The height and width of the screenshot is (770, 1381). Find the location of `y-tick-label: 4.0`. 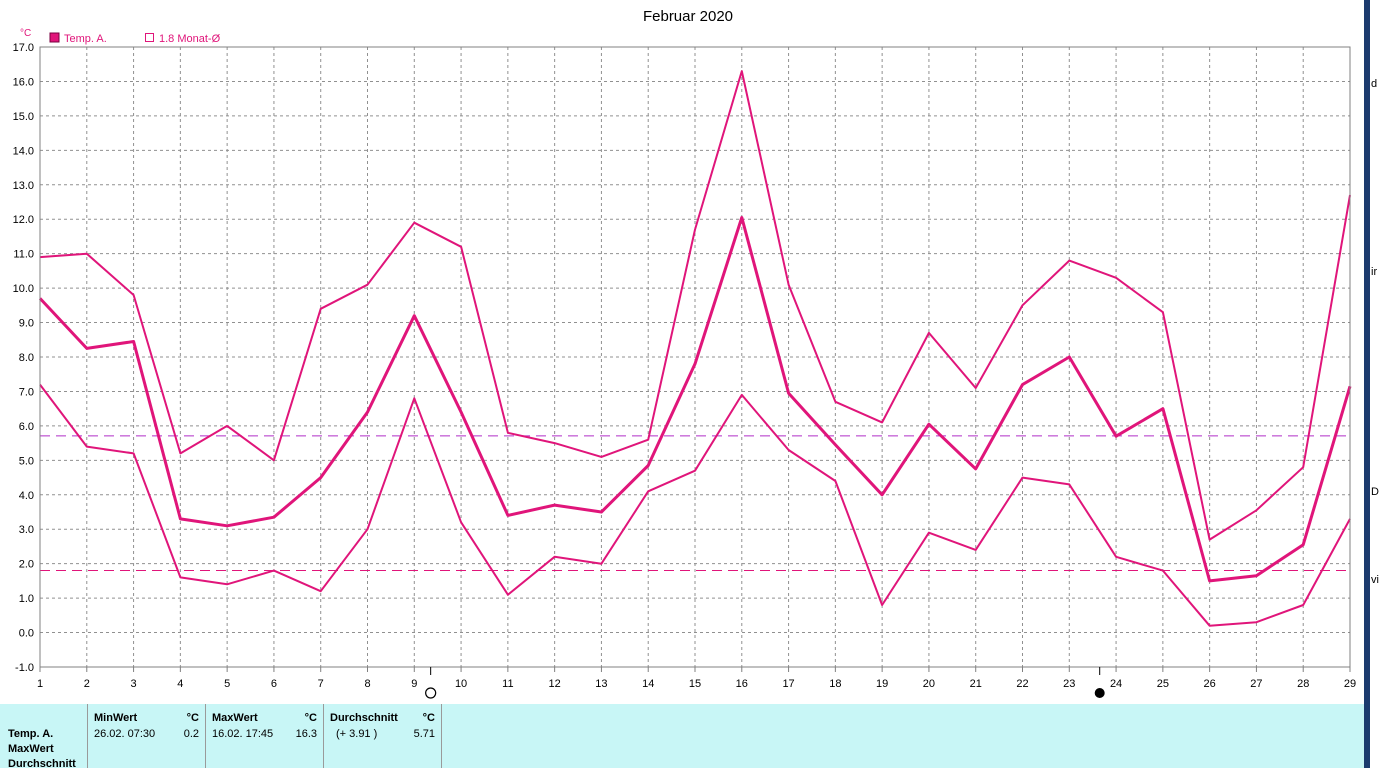

y-tick-label: 4.0 is located at coordinates (26, 496).